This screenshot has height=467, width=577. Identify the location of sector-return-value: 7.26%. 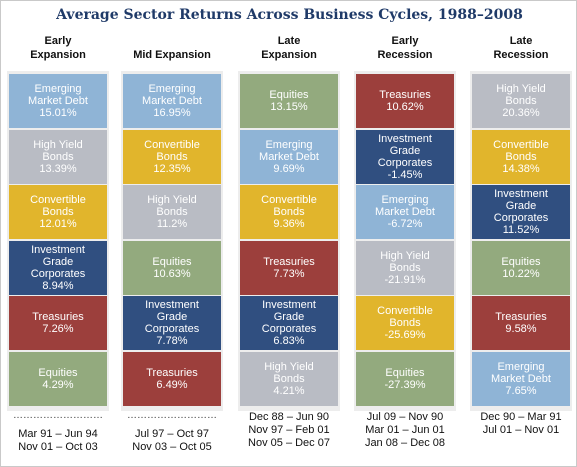
(58, 329).